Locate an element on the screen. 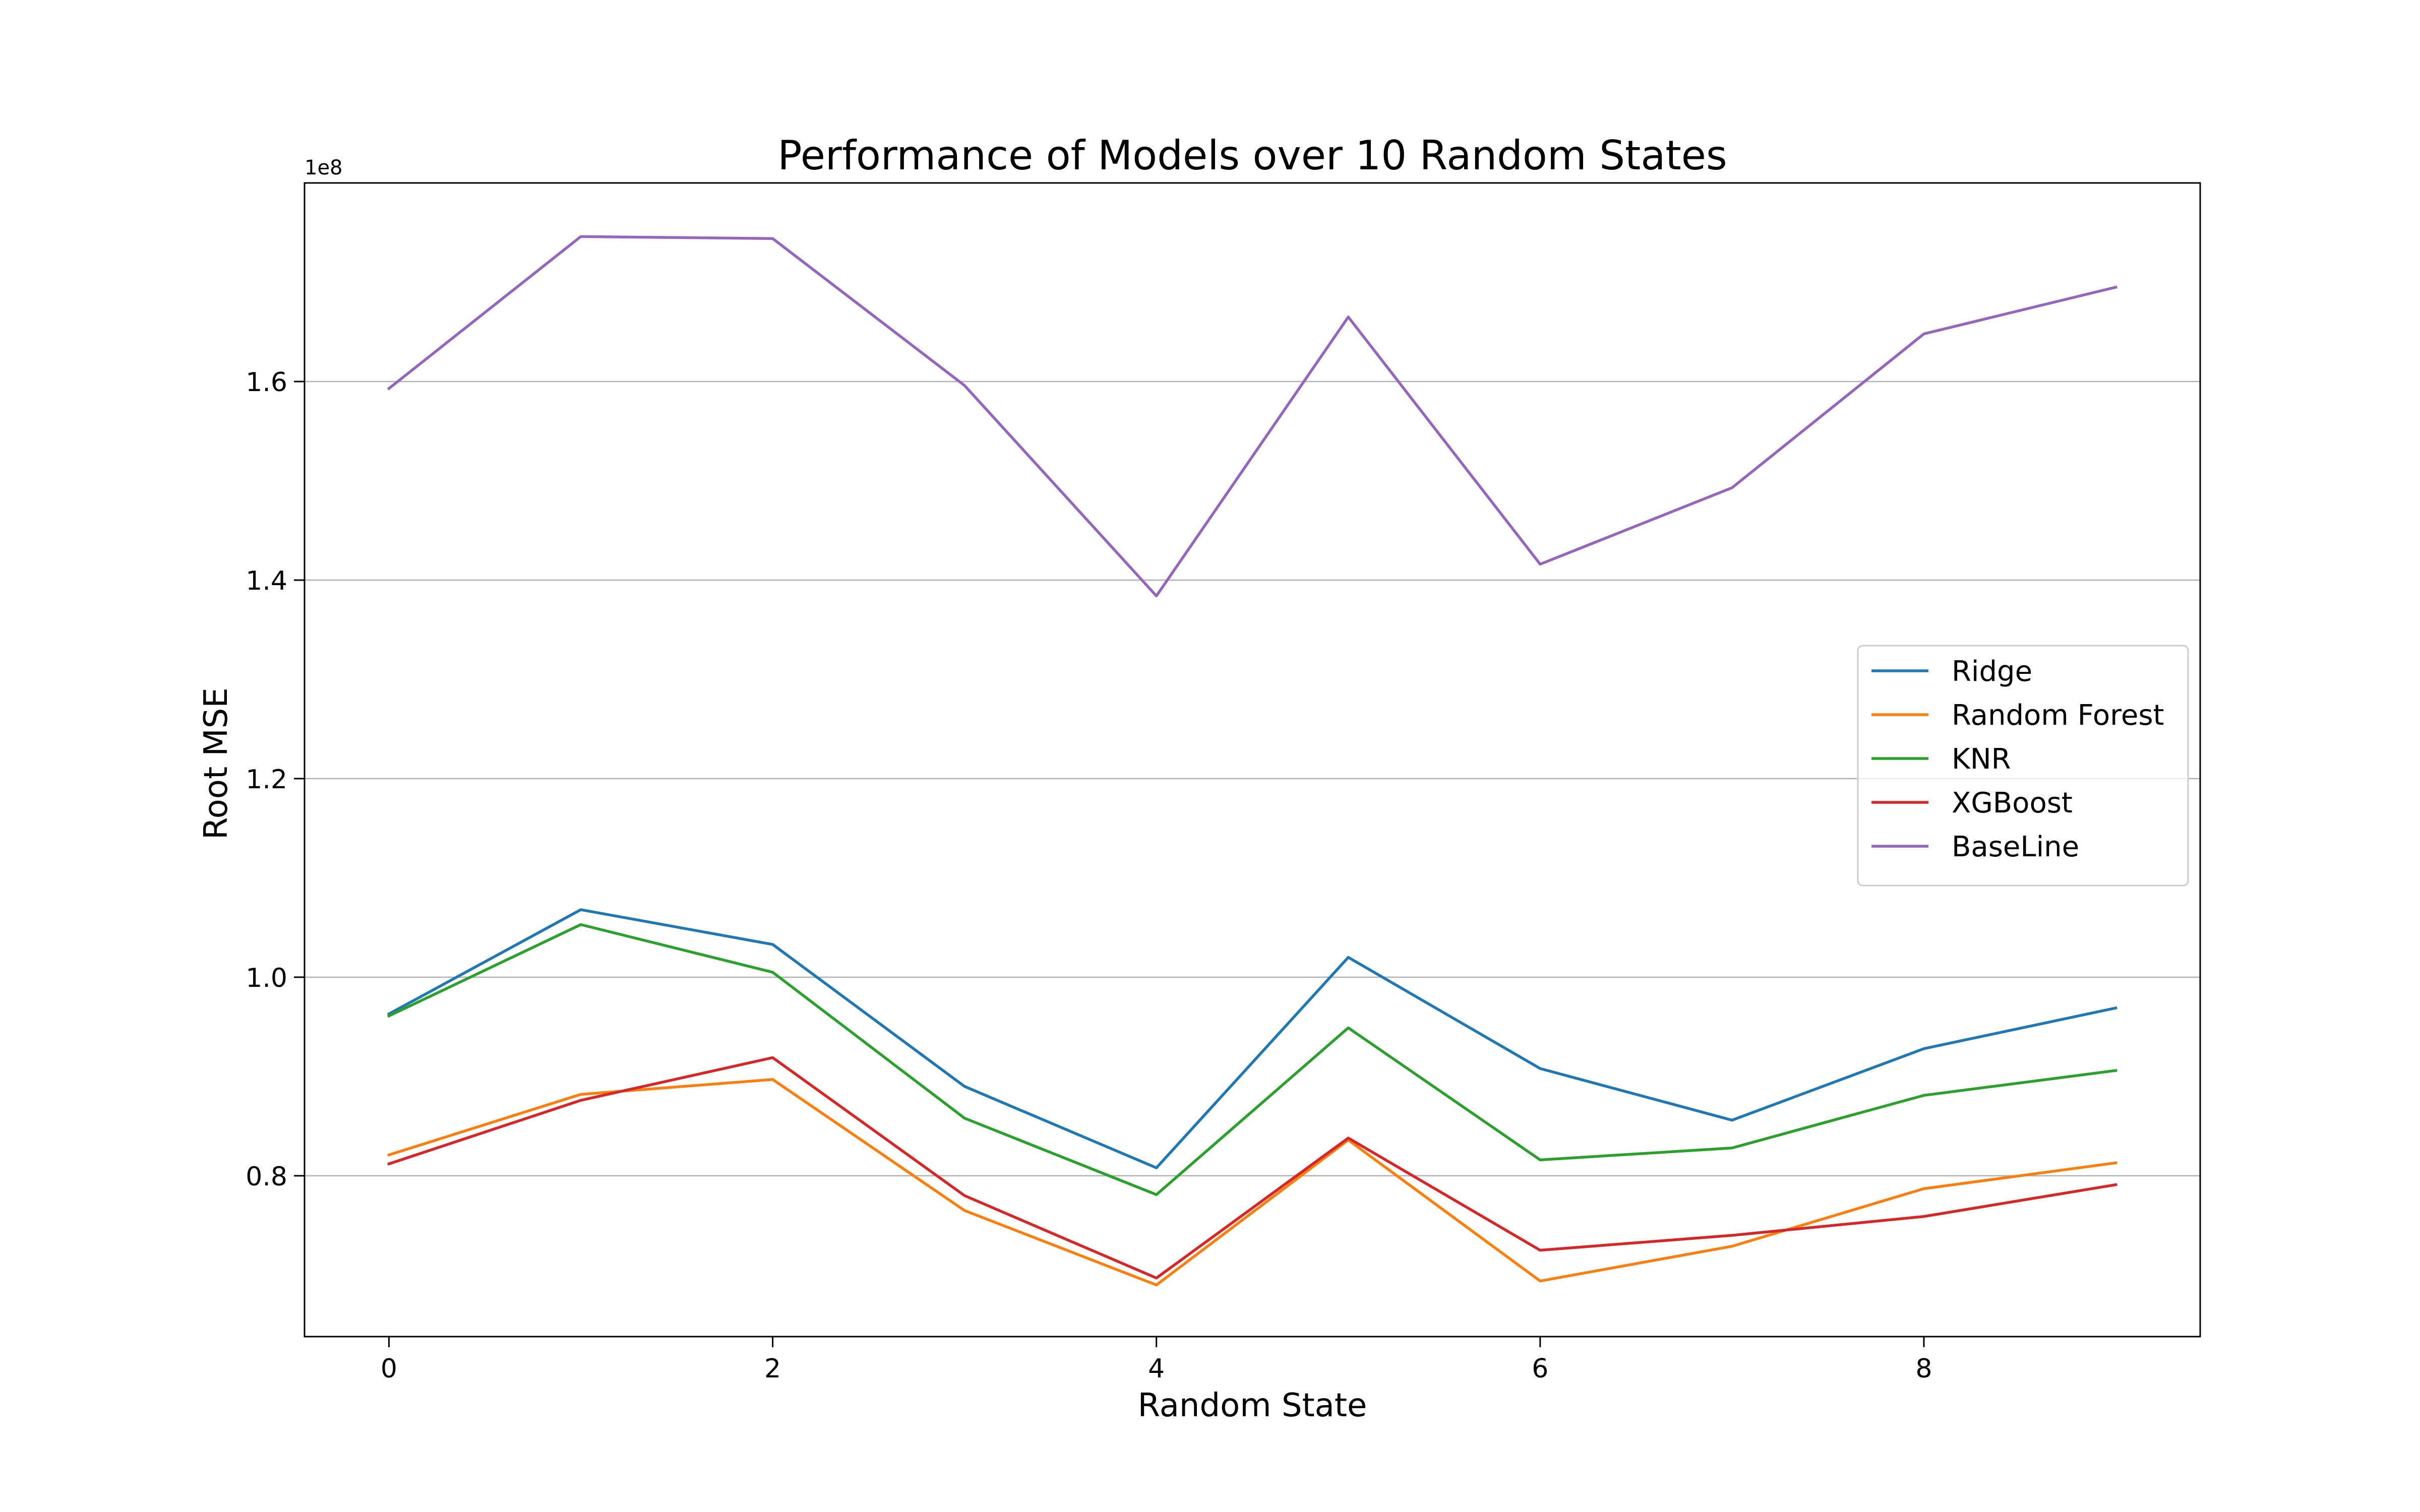 The image size is (2420, 1512). x-axis-ticks: 0 2 4 6 8 is located at coordinates (1156, 1360).